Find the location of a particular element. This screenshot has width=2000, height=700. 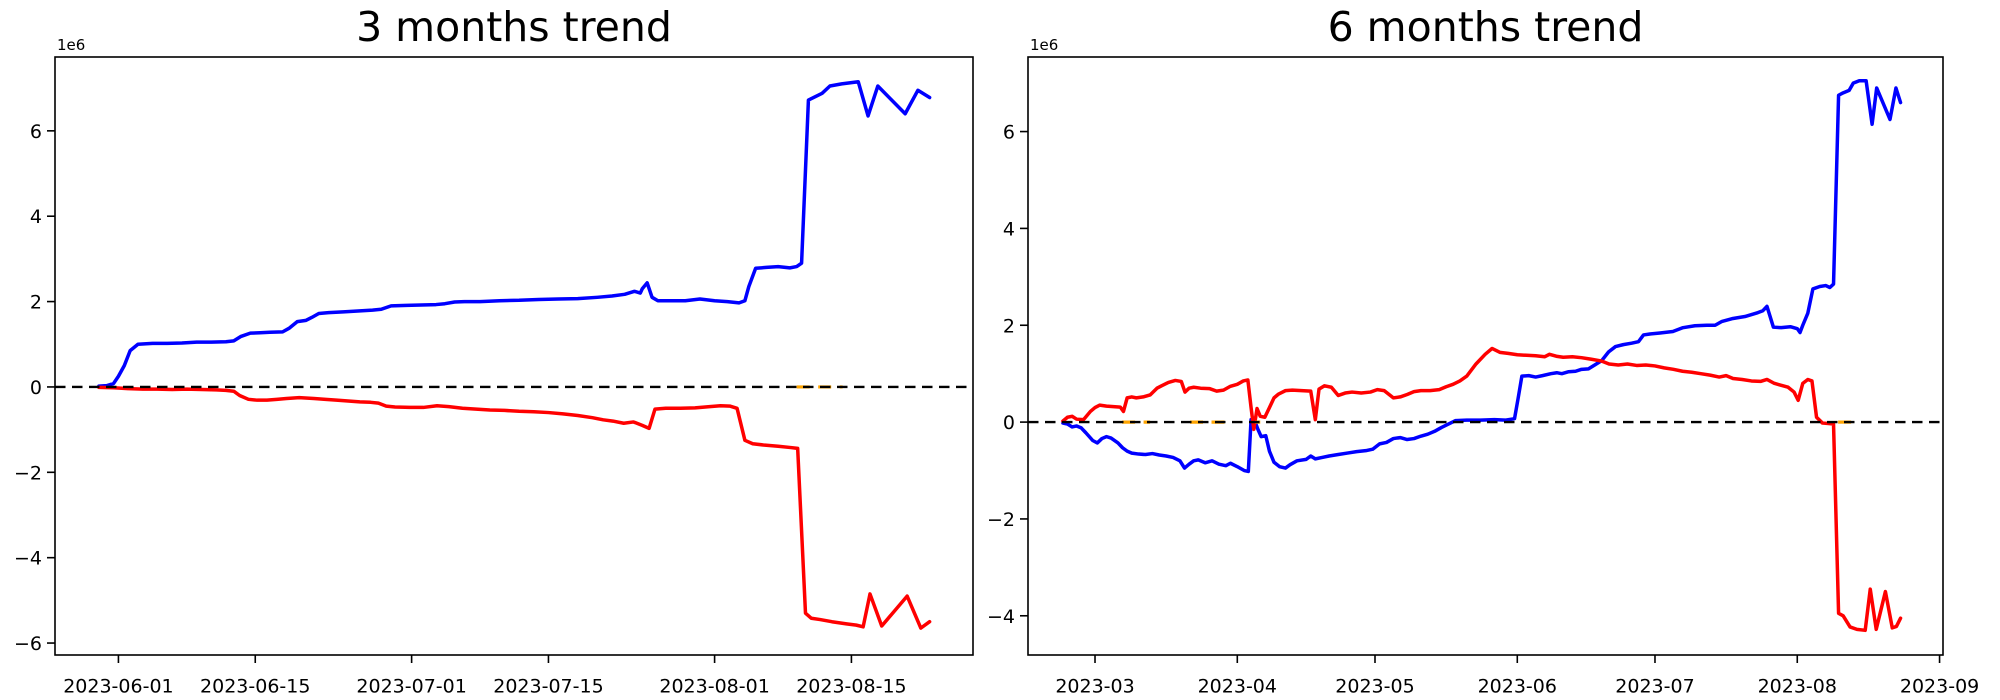

x-tick-label: 2023-09 is located at coordinates (1939, 687).